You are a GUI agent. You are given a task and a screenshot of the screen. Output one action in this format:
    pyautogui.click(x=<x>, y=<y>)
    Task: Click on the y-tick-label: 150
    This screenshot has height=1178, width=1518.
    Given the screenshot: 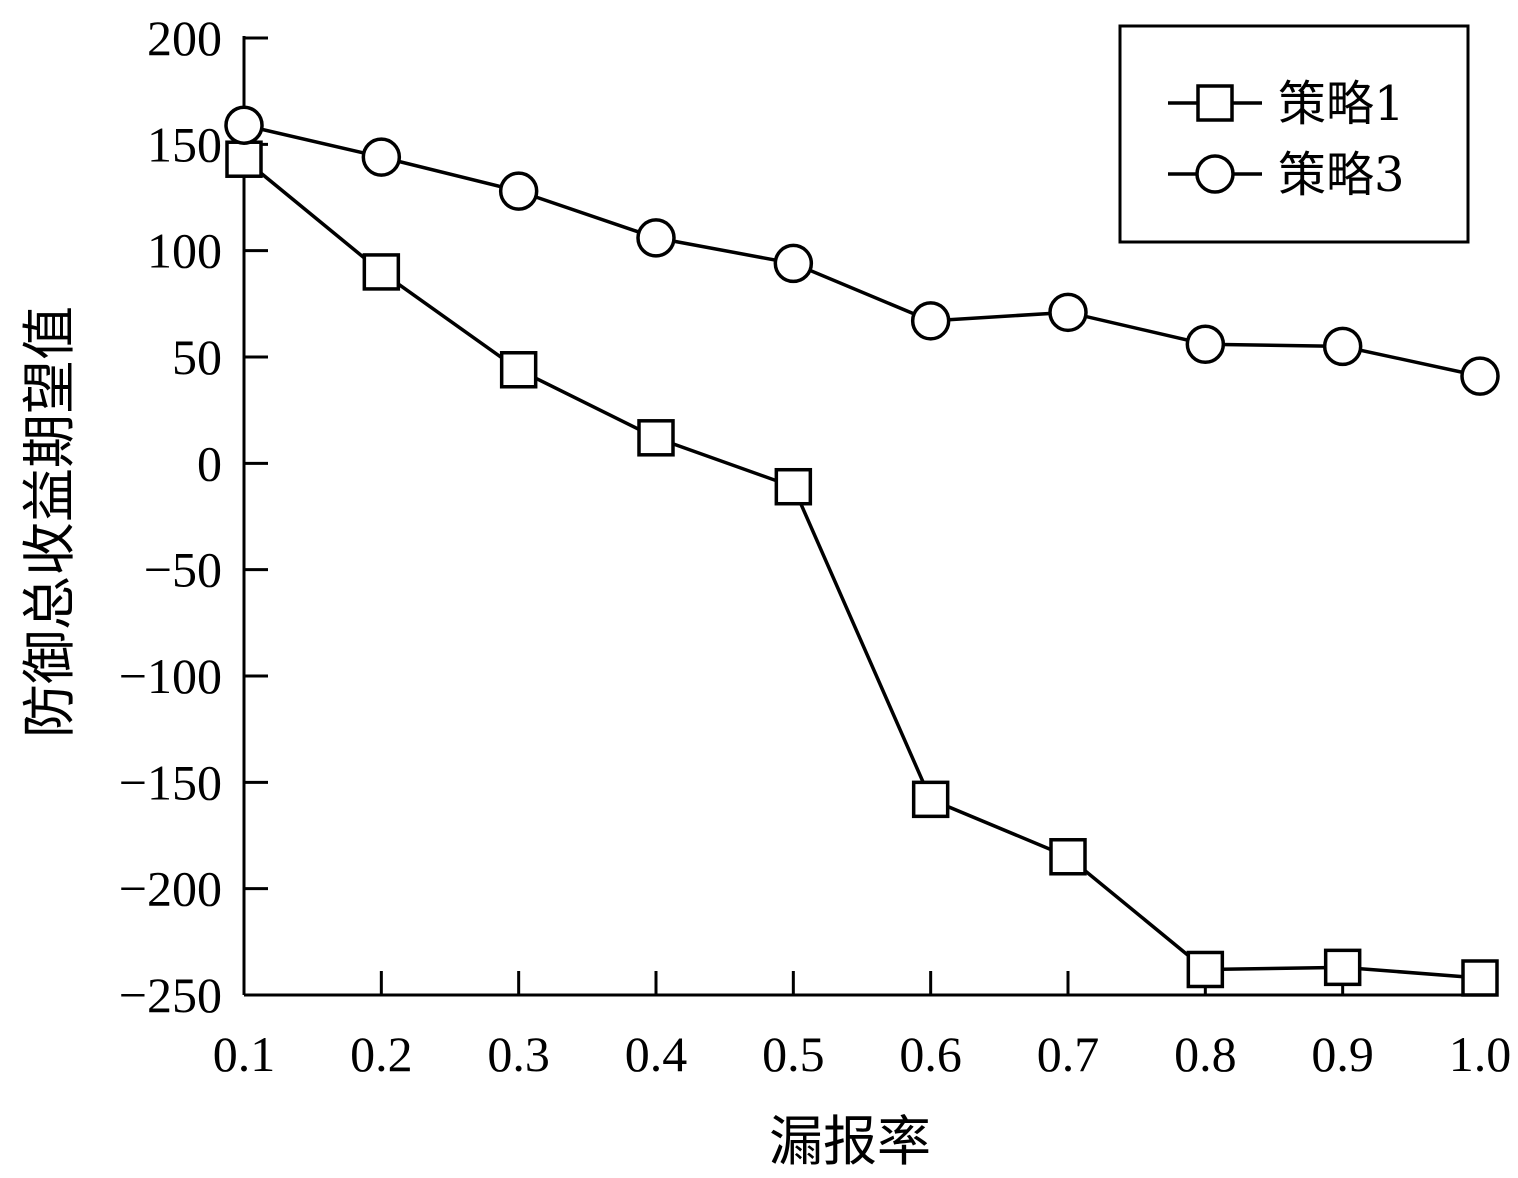 What is the action you would take?
    pyautogui.click(x=184, y=144)
    